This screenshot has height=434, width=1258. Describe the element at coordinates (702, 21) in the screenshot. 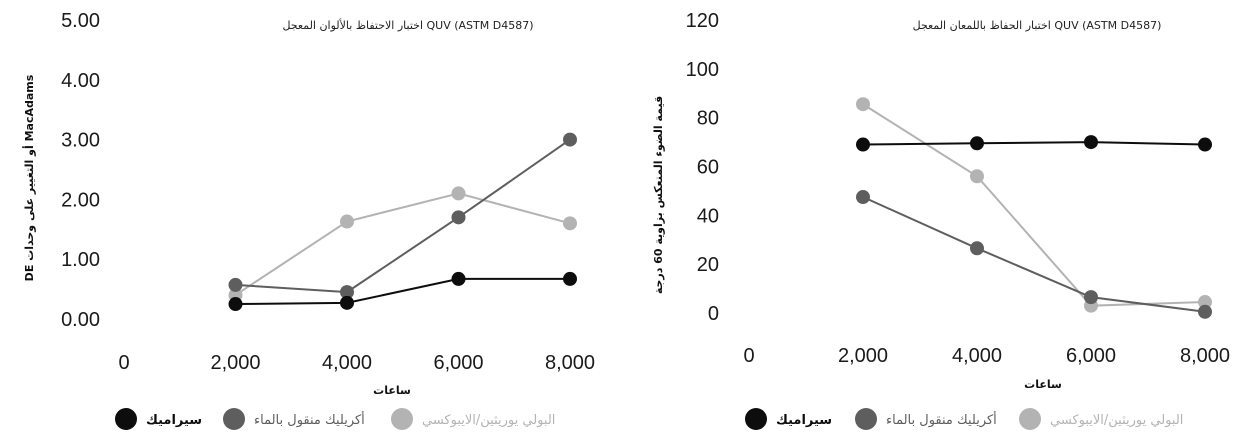

I see `y-tick-label: 120` at that location.